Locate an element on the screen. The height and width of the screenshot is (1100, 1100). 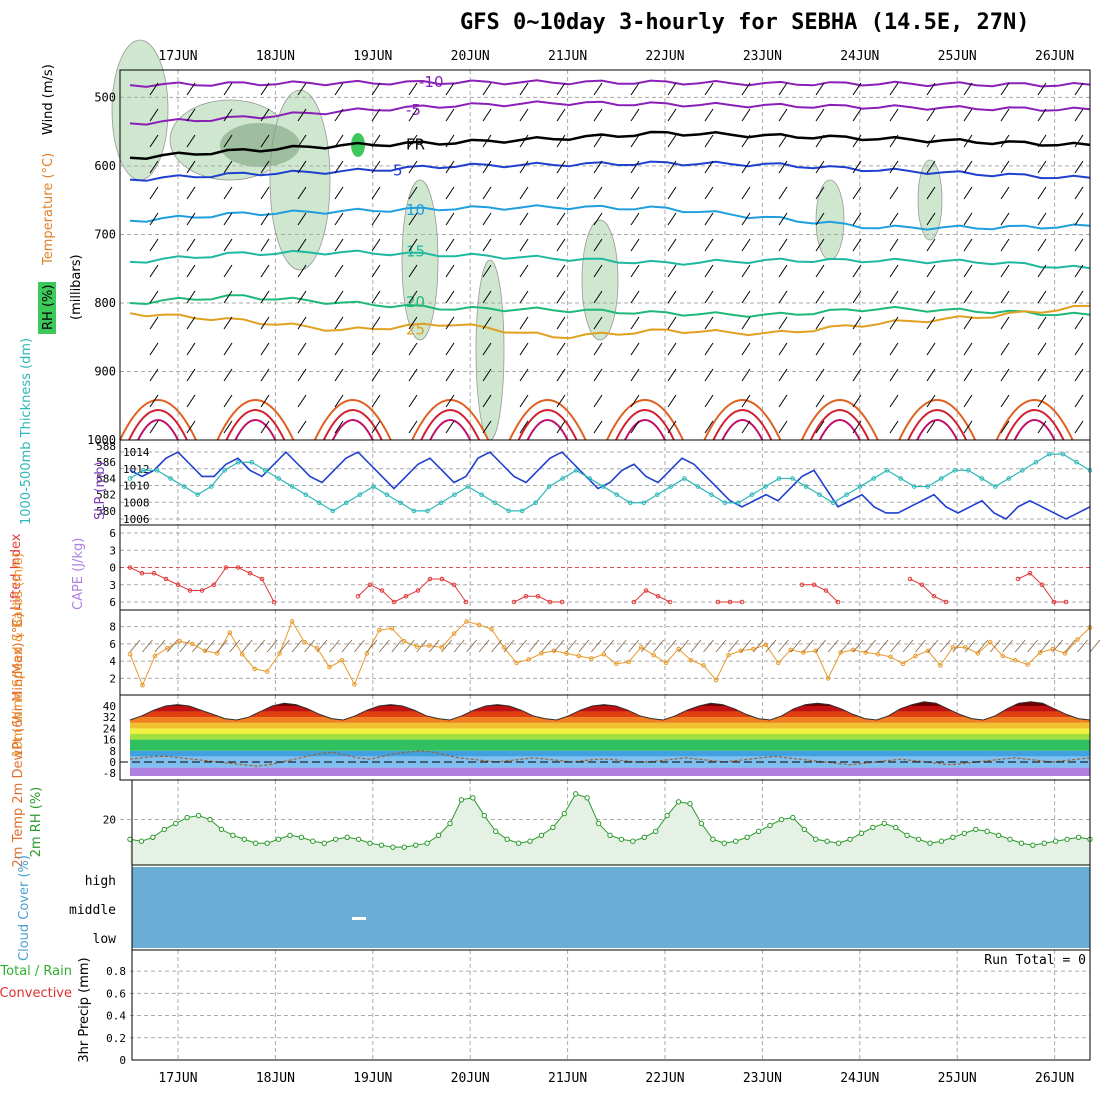
cloud-cover-fill is located at coordinates (611, 907).